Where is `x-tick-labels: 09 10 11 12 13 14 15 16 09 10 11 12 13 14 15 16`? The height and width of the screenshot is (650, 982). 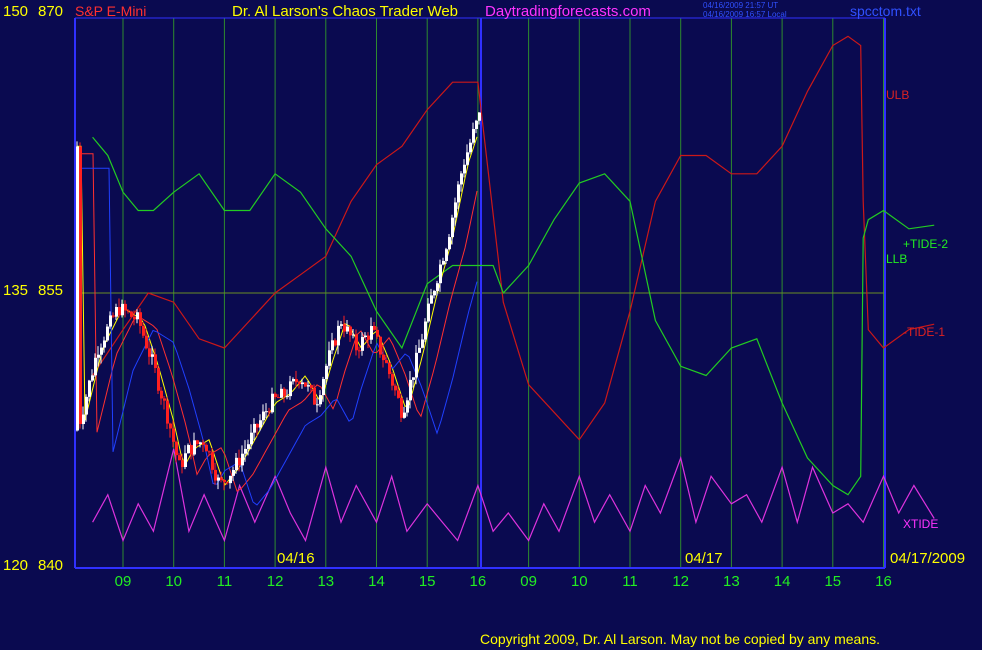 x-tick-labels: 09 10 11 12 13 14 15 16 09 10 11 12 13 14 15 16 is located at coordinates (503, 581).